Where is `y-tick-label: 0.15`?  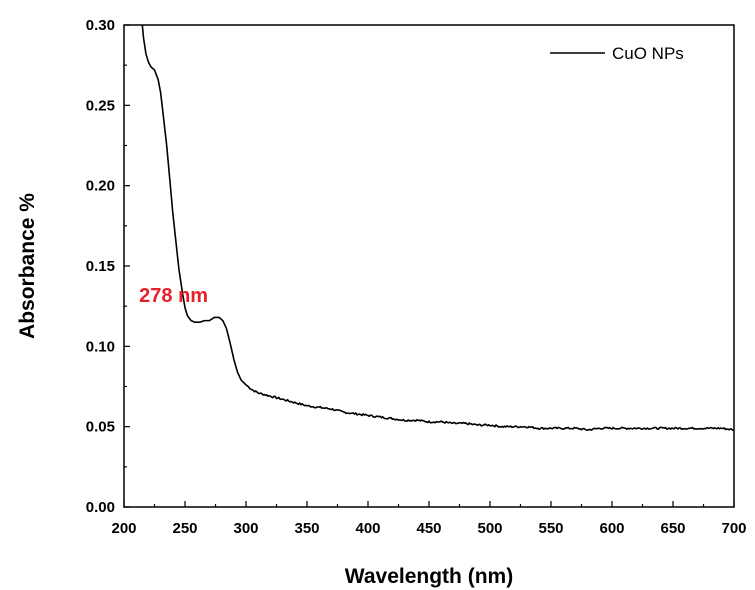 y-tick-label: 0.15 is located at coordinates (100, 266).